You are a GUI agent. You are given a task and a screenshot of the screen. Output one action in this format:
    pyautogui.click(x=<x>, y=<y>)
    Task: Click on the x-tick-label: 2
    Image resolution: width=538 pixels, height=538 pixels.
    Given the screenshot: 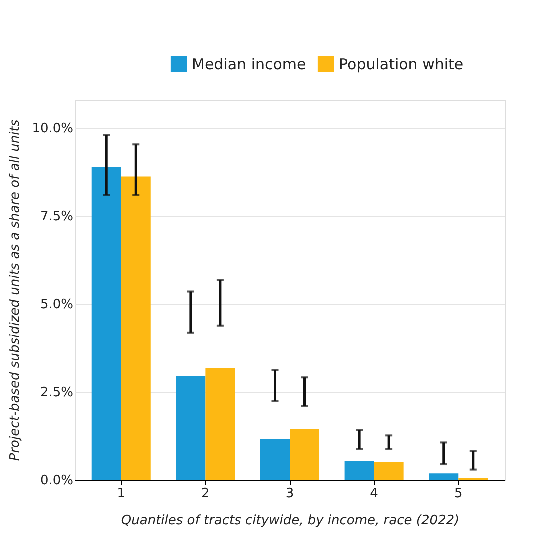 What is the action you would take?
    pyautogui.click(x=206, y=494)
    